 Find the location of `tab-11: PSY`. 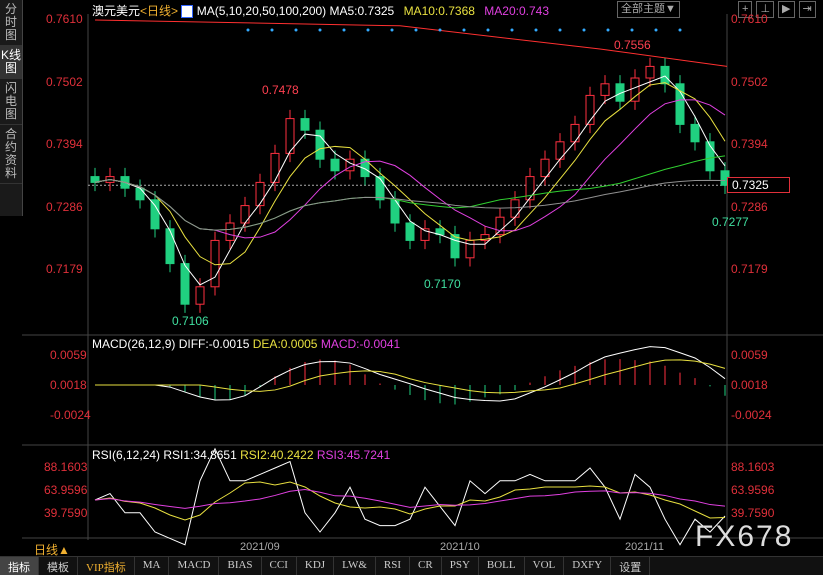

tab-11: PSY is located at coordinates (460, 566).